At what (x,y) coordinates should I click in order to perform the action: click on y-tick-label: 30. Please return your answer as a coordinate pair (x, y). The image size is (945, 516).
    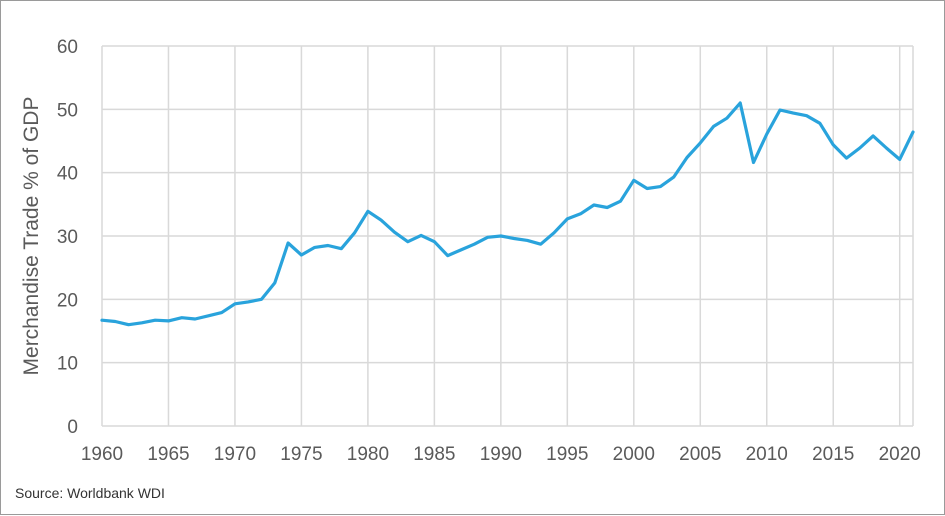
    Looking at the image, I should click on (67, 237).